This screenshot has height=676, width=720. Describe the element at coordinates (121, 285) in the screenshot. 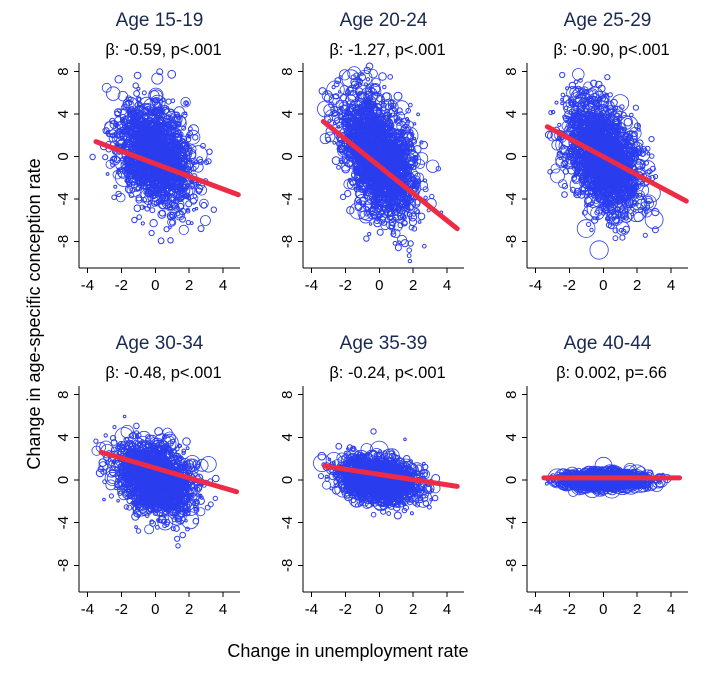

I see `x-tick-label: -2` at that location.